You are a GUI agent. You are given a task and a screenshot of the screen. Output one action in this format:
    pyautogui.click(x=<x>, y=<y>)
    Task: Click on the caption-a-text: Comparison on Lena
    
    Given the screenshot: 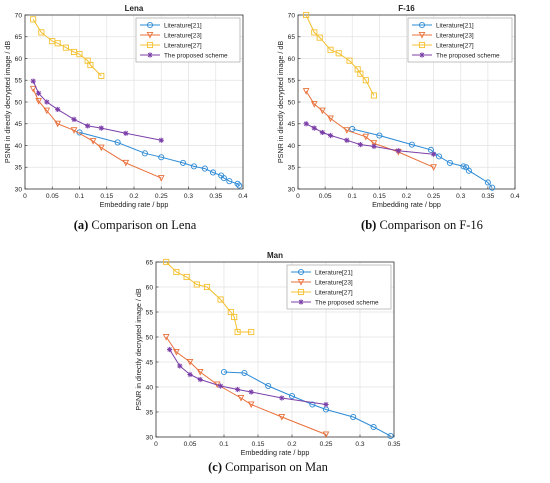 What is the action you would take?
    pyautogui.click(x=144, y=225)
    